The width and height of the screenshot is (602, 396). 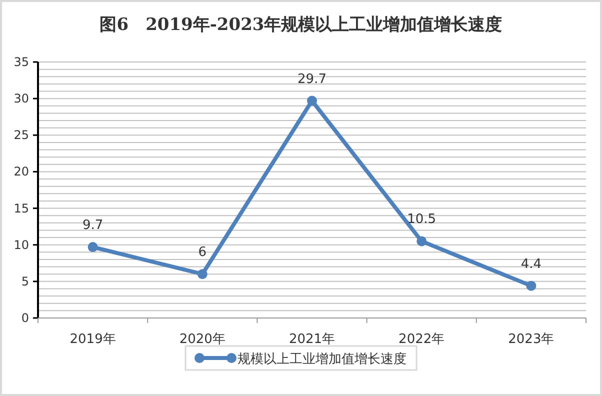 What do you see at coordinates (531, 264) in the screenshot?
I see `data-label: 4.4` at bounding box center [531, 264].